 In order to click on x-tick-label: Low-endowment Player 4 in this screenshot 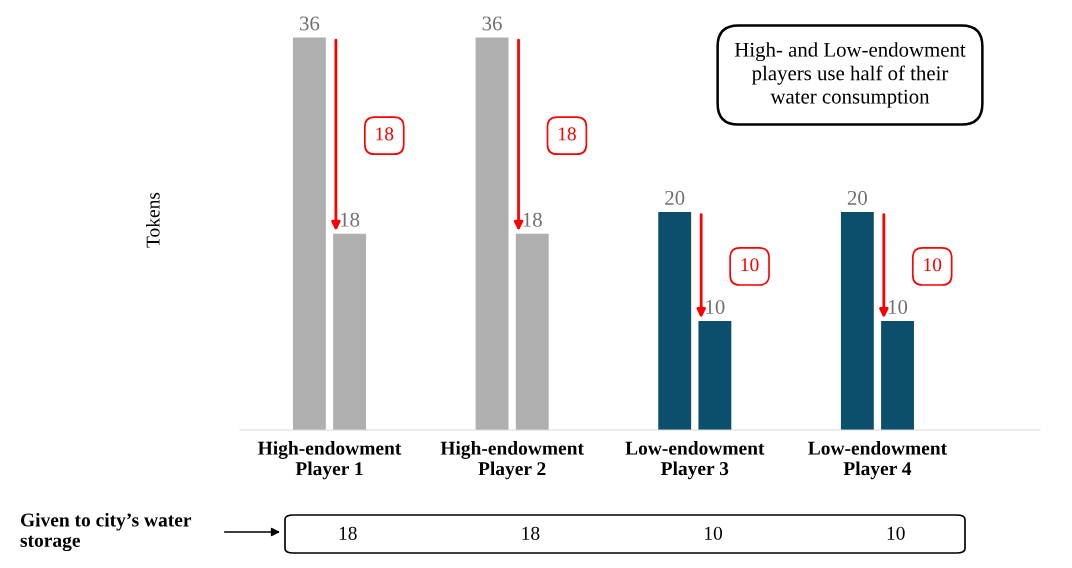, I will do `click(878, 460)`.